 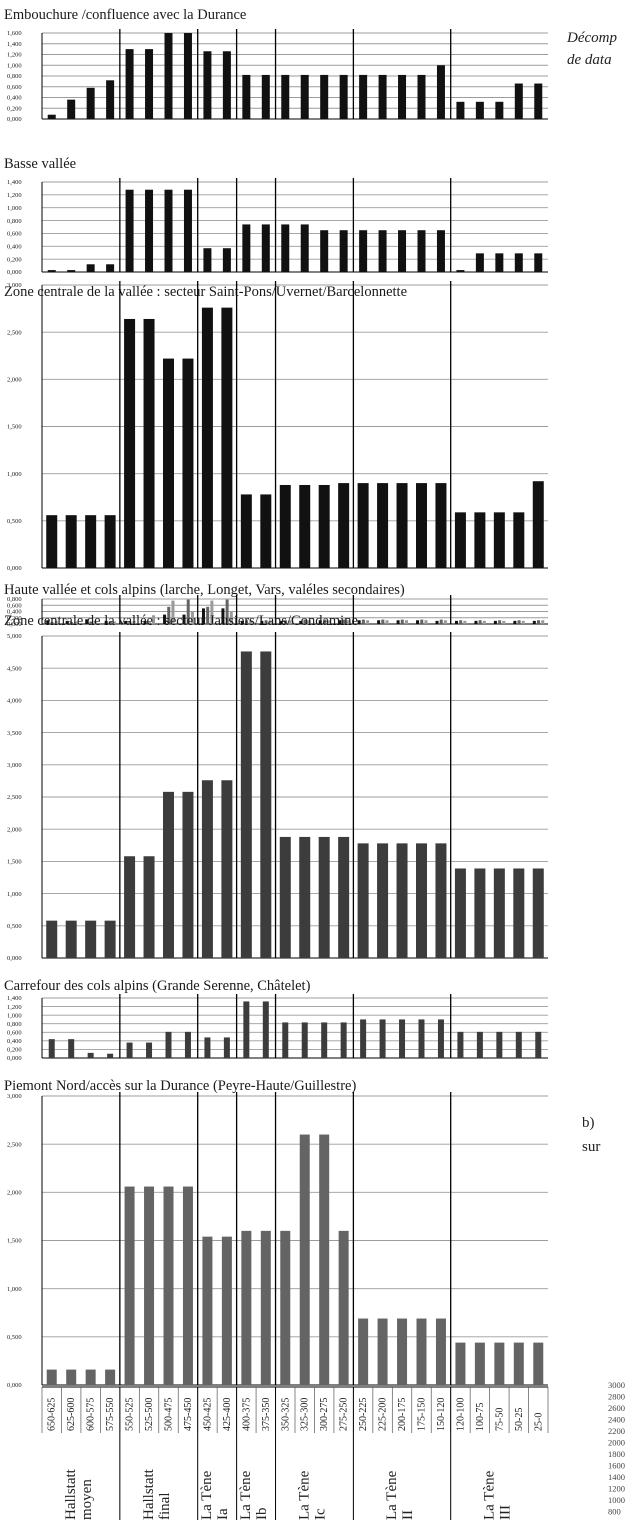 What do you see at coordinates (591, 38) in the screenshot?
I see `side-caption-line1: Décomp` at bounding box center [591, 38].